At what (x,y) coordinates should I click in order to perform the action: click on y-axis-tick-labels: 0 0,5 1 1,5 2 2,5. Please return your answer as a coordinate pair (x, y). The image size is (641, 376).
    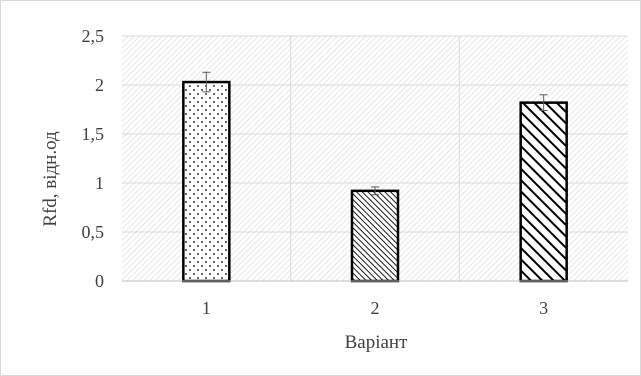
    Looking at the image, I should click on (93, 158).